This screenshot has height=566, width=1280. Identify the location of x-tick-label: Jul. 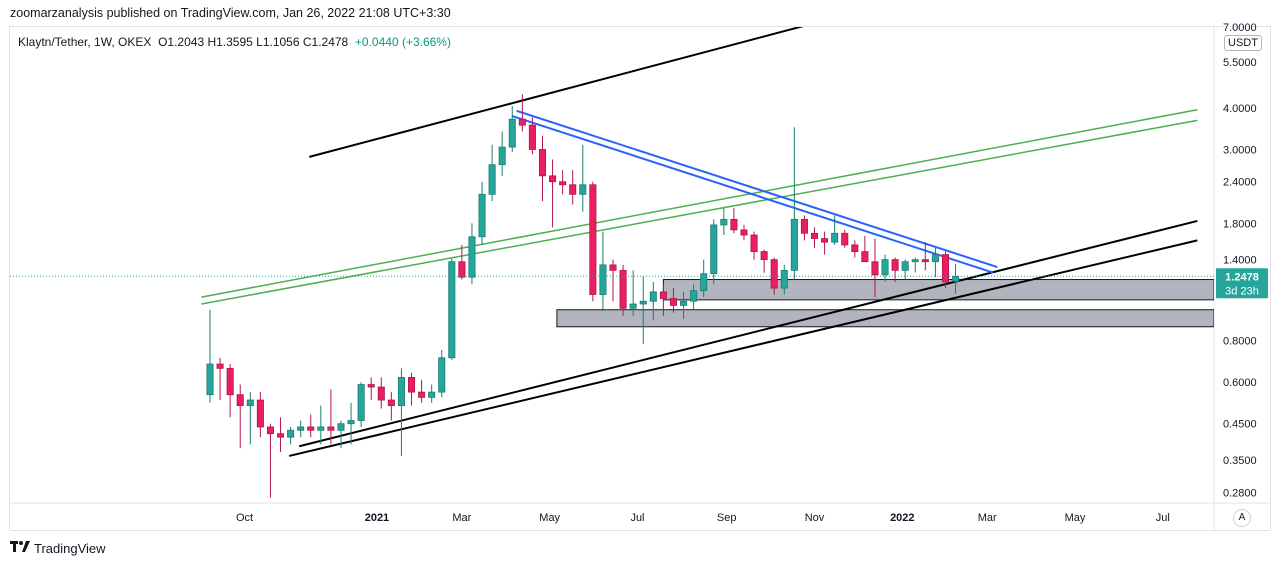
(637, 518).